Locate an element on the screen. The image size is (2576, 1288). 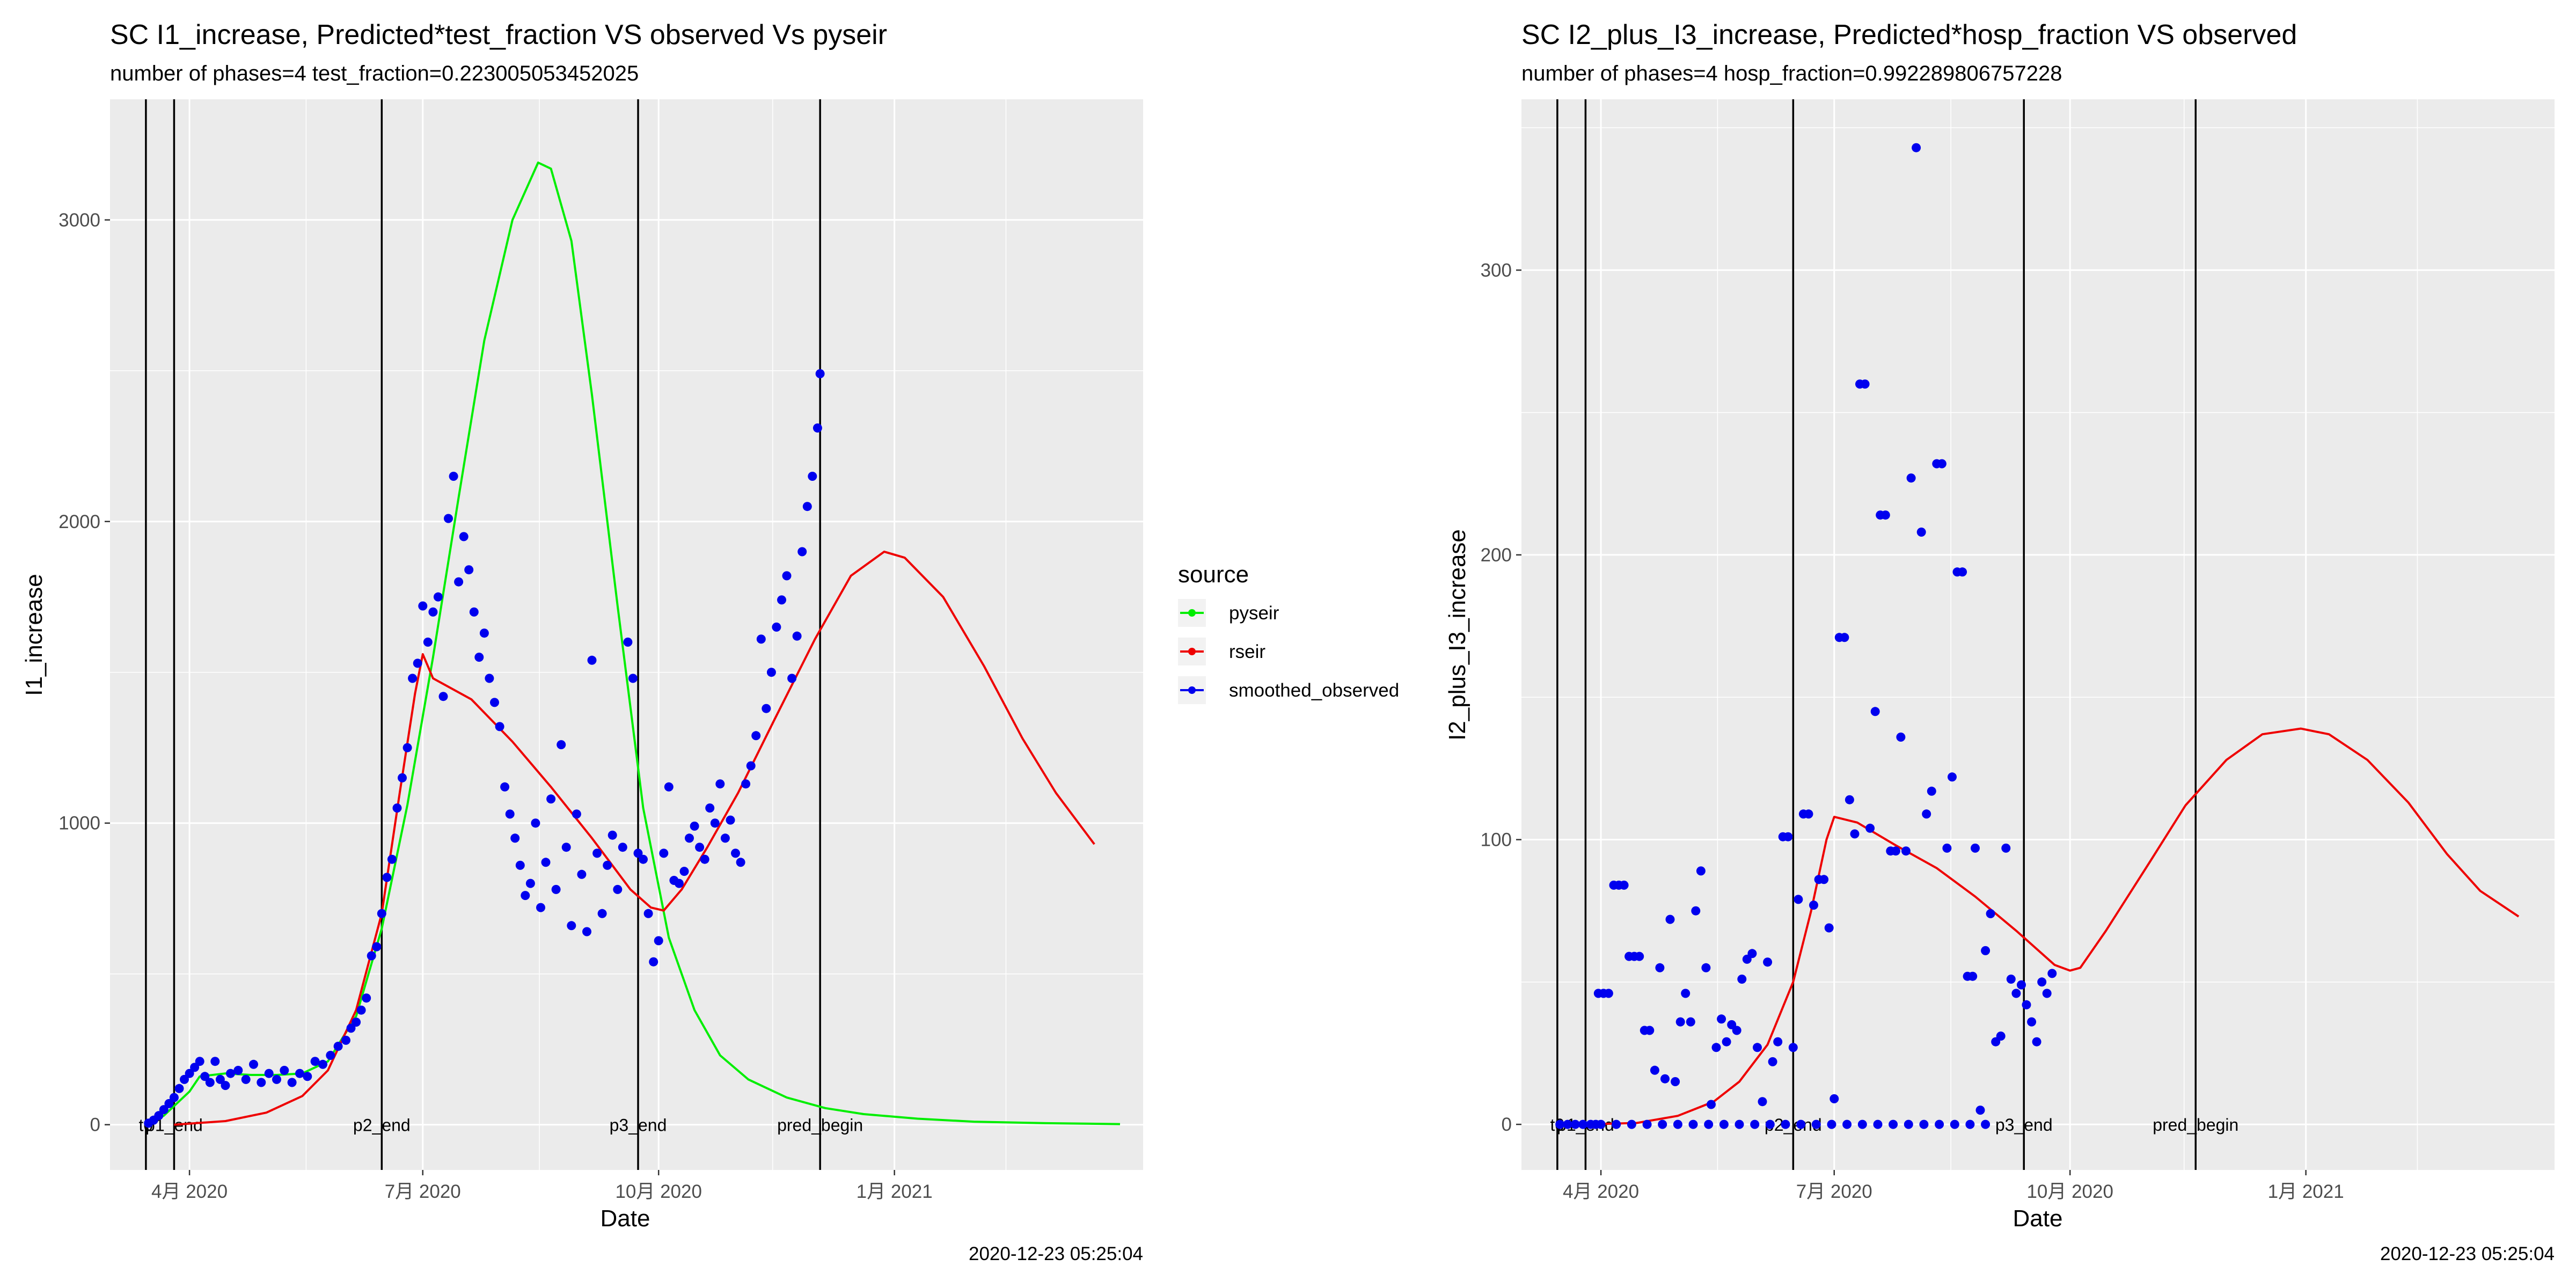
legend-key-smoothed-observed is located at coordinates (1192, 690).